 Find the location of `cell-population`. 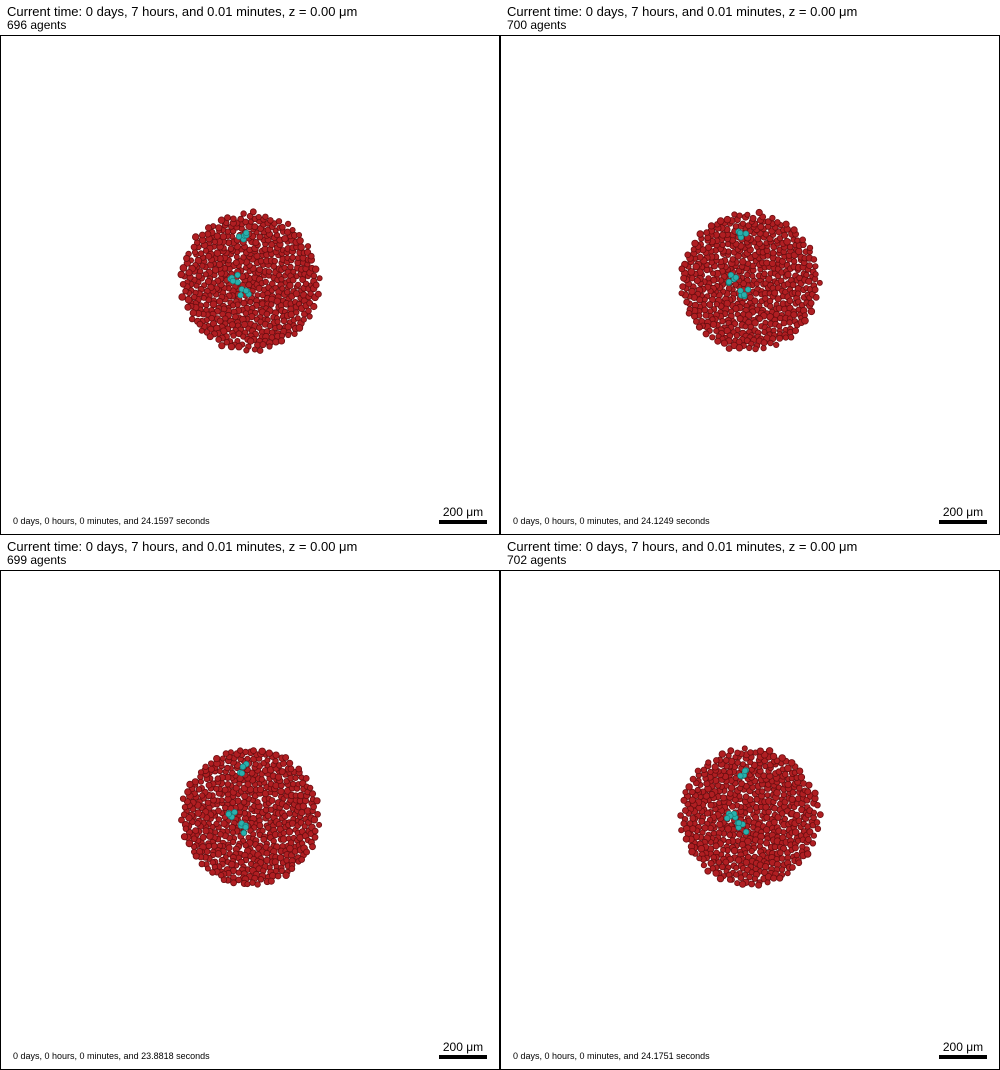

cell-population is located at coordinates (750, 280).